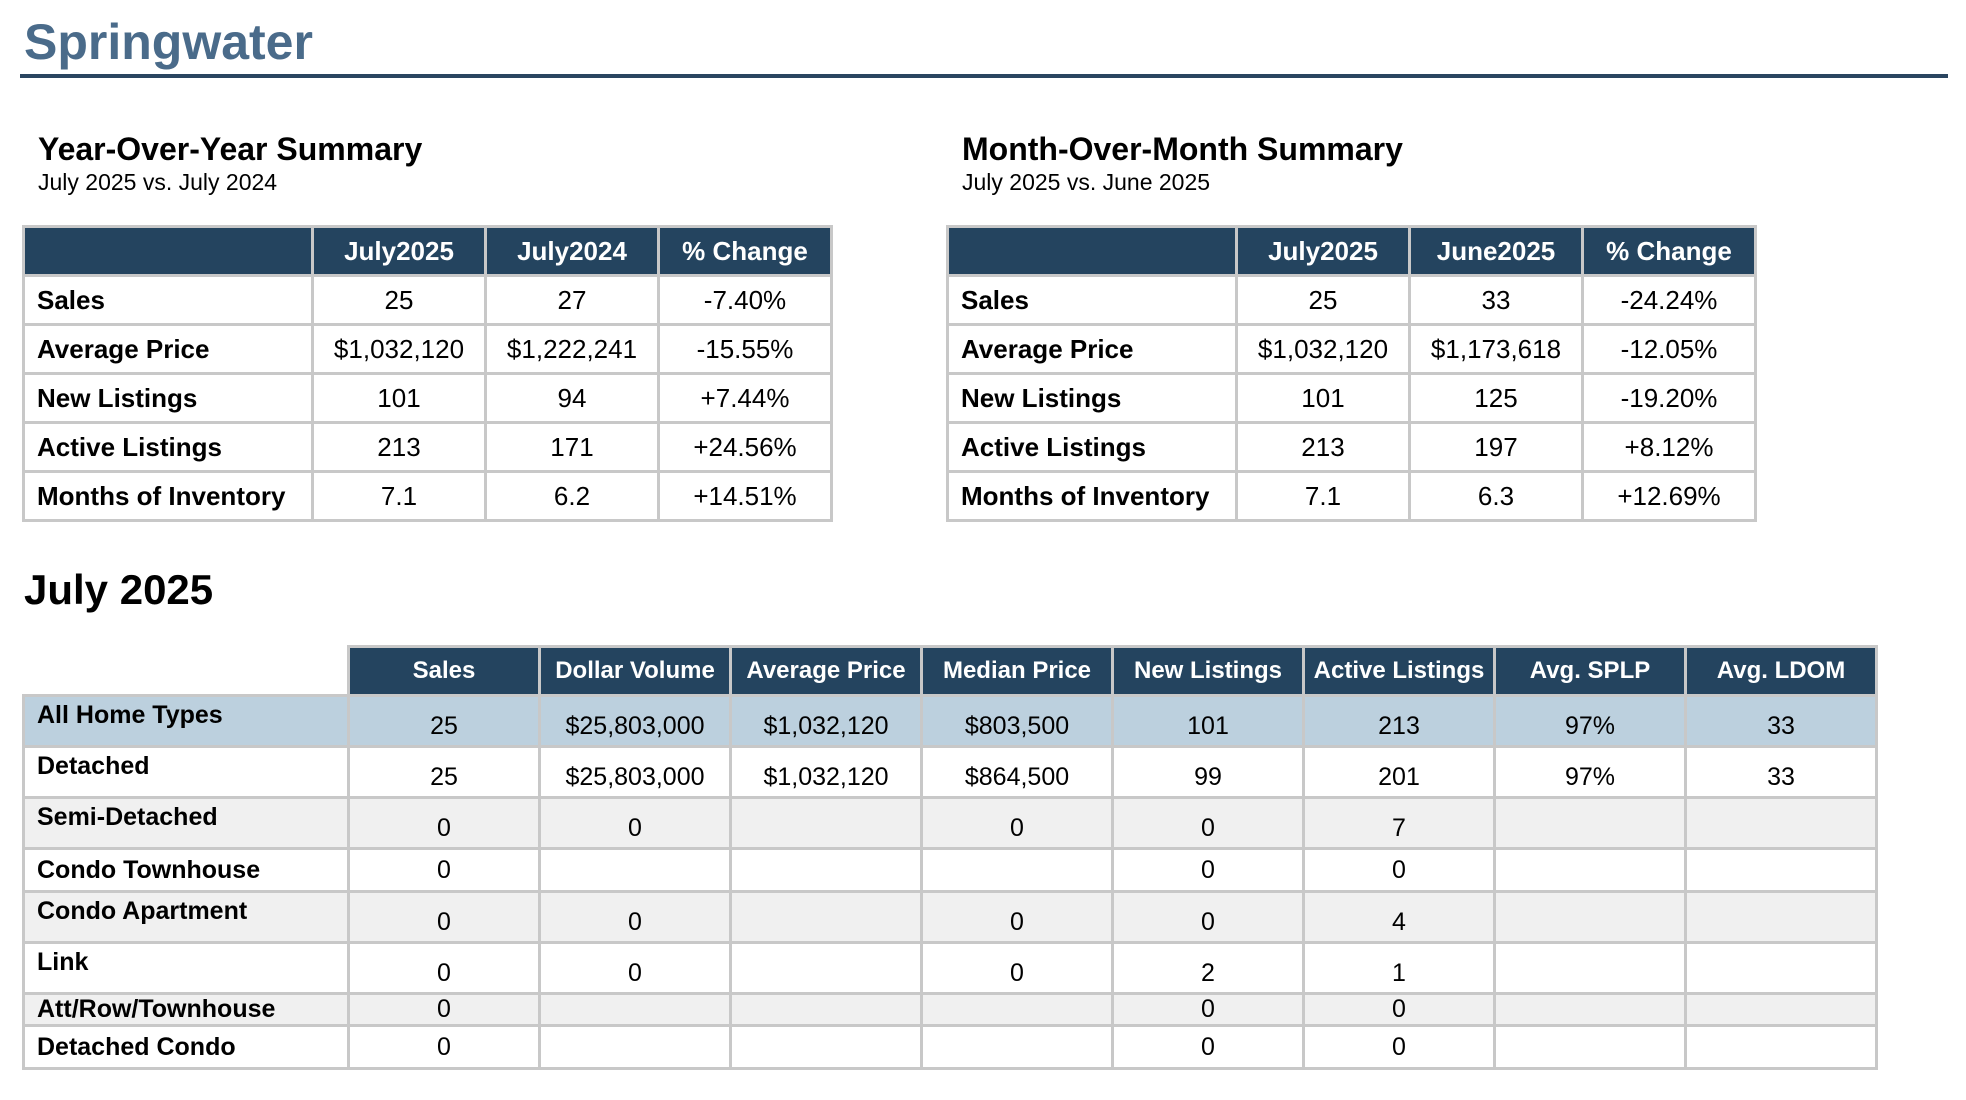 The height and width of the screenshot is (1100, 1966). I want to click on value-cell: 125, so click(1496, 398).